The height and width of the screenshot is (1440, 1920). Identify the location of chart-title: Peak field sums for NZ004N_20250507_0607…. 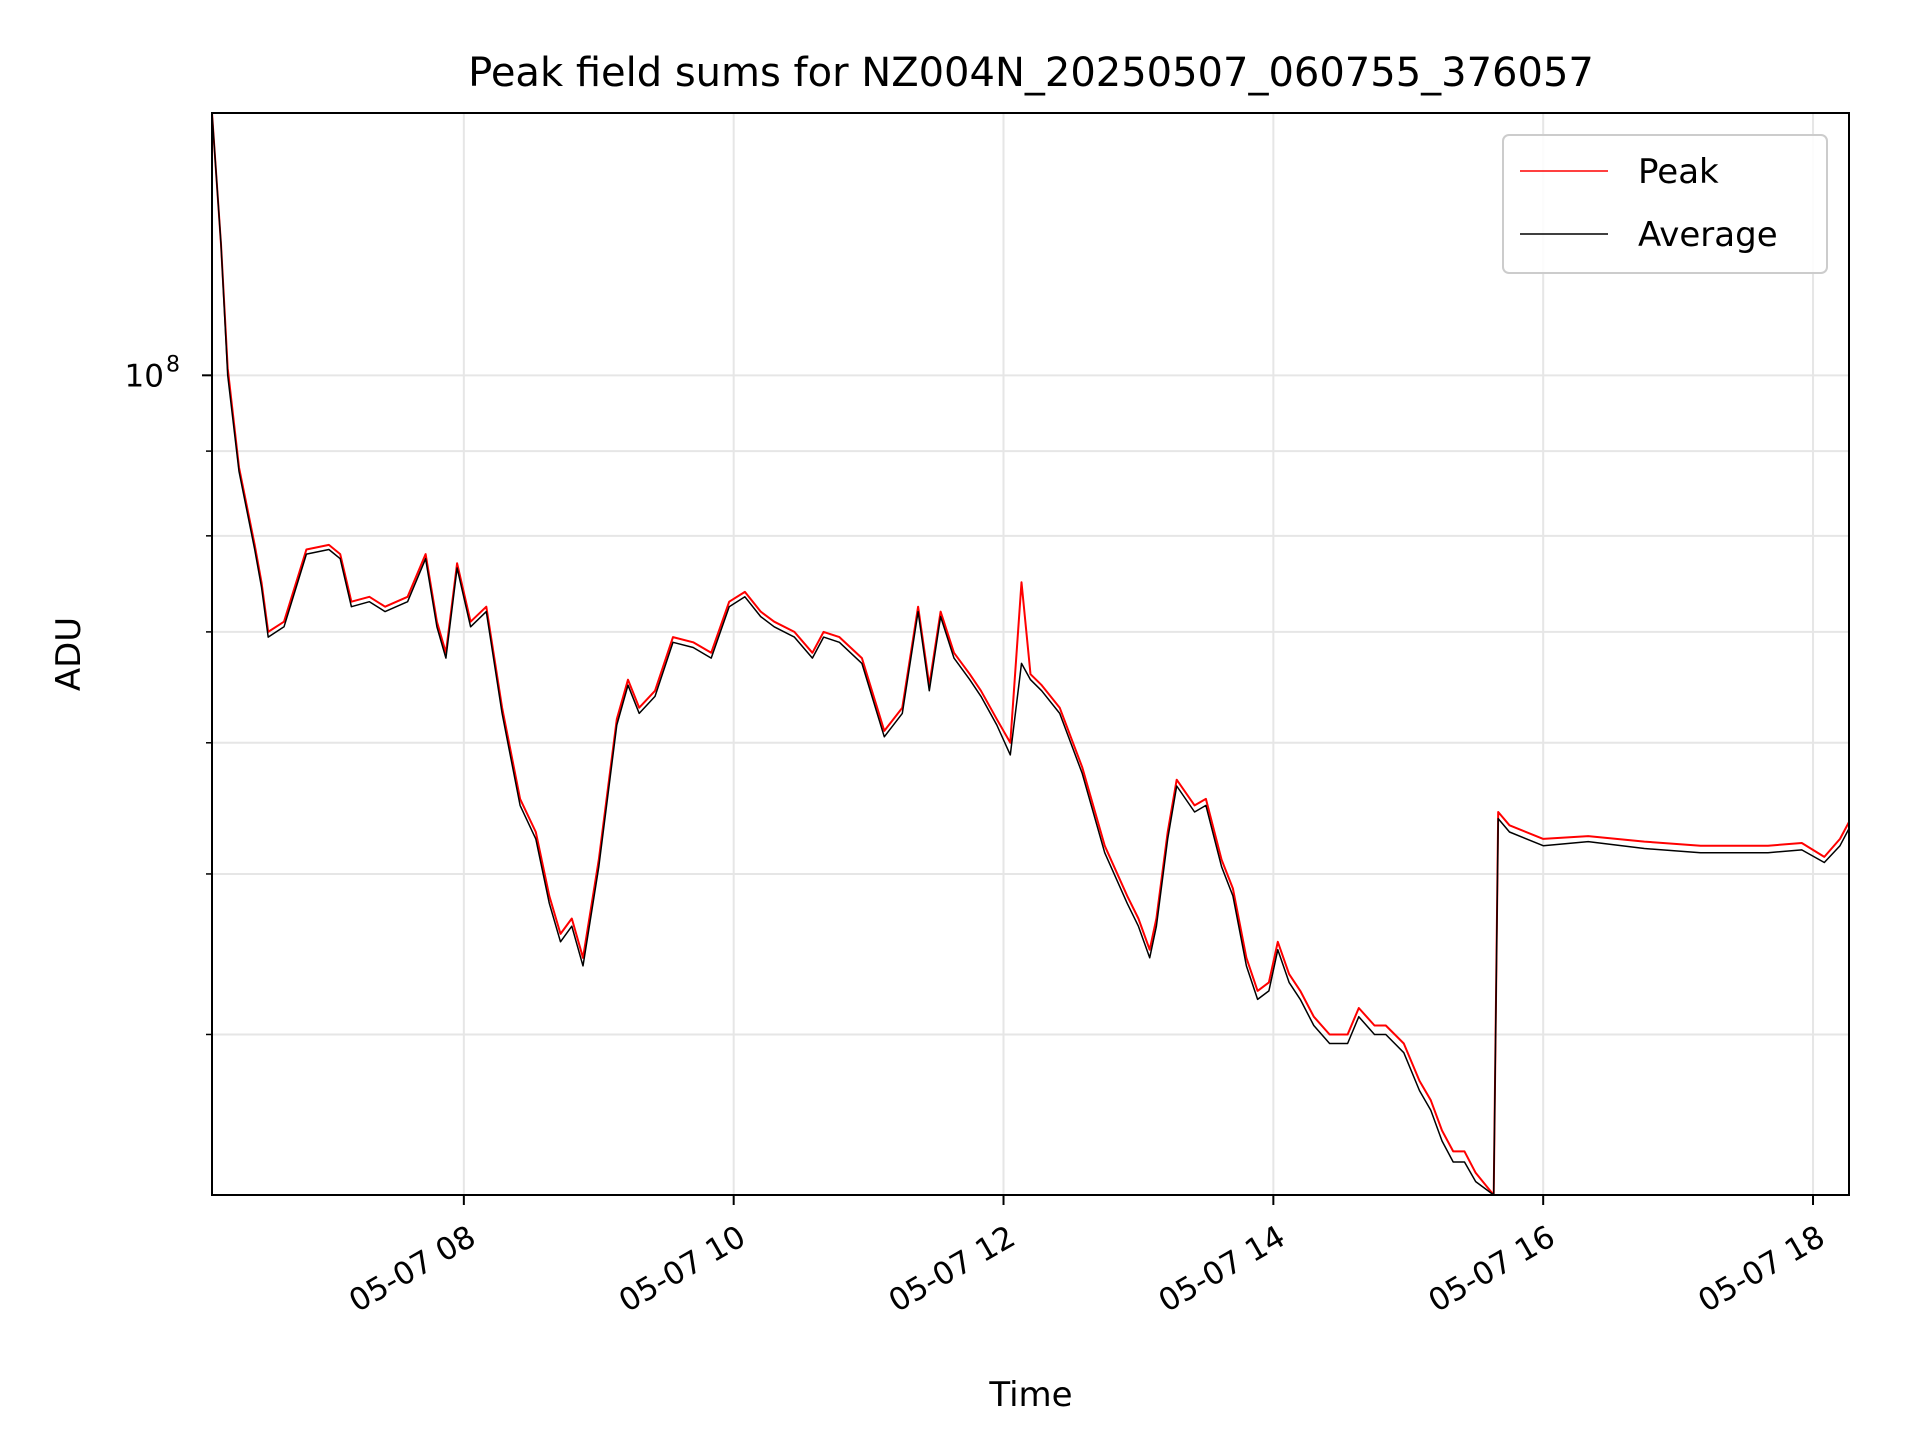
(1031, 73).